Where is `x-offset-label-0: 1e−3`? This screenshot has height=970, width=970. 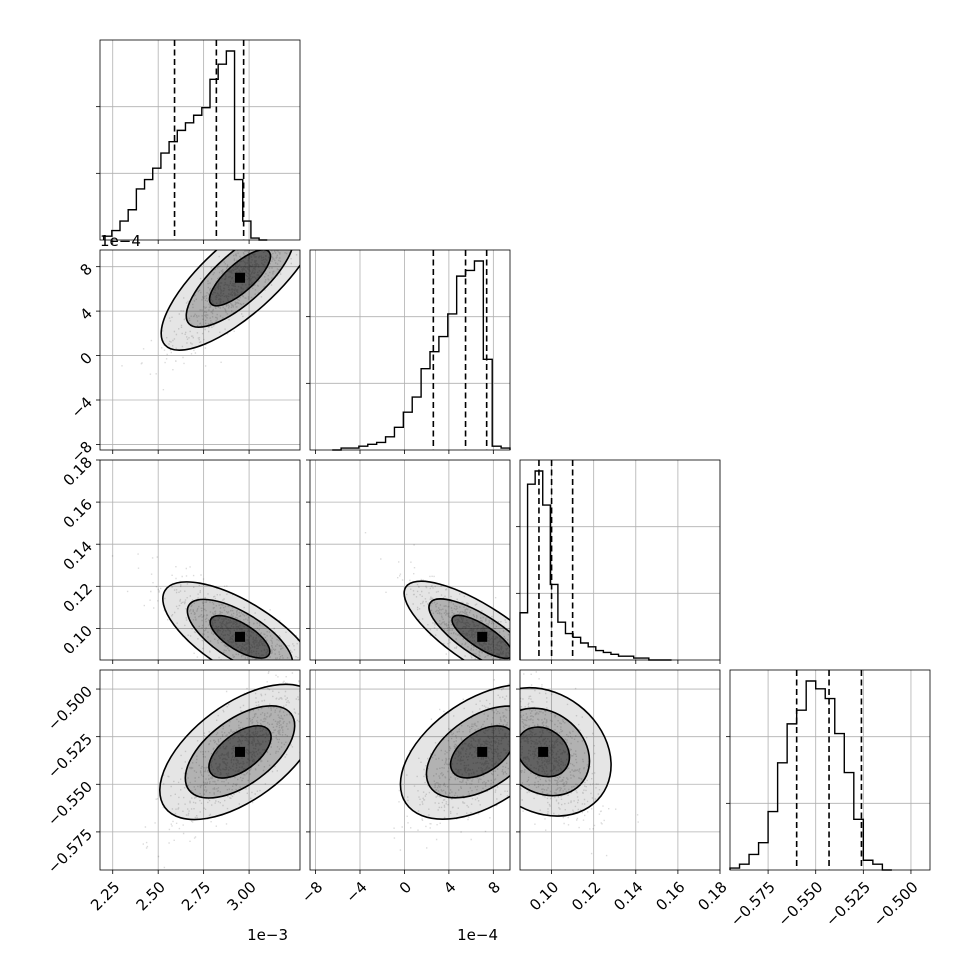 x-offset-label-0: 1e−3 is located at coordinates (267, 935).